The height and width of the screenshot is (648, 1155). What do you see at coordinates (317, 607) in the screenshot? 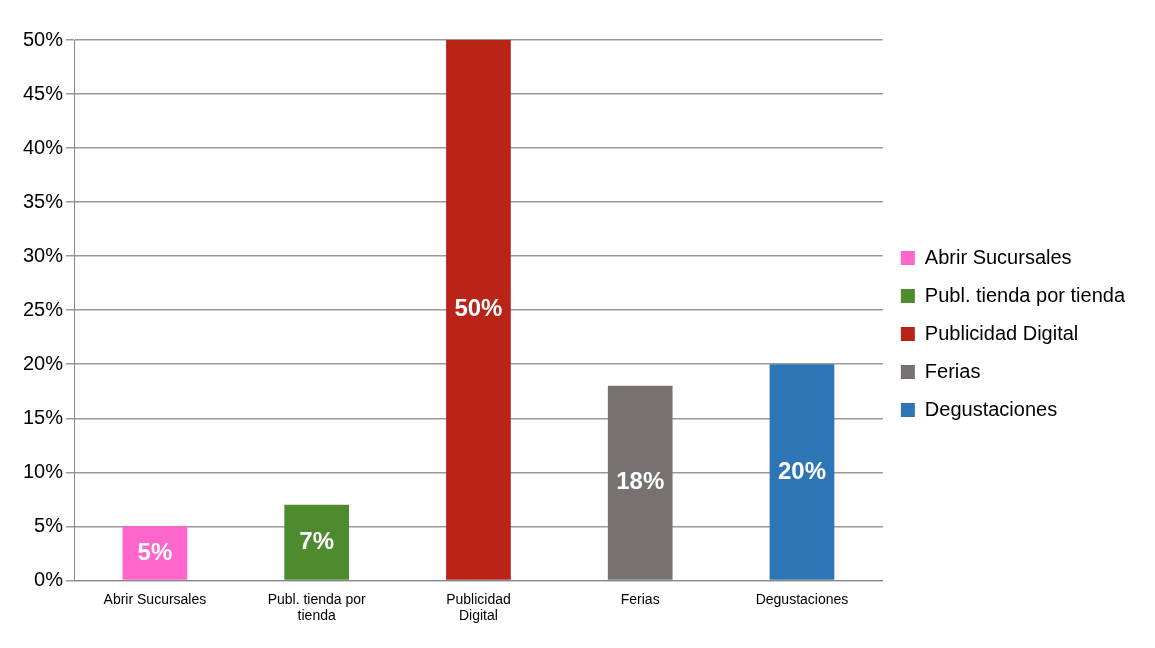
I see `x-tick-label: Publ. tienda por tienda` at bounding box center [317, 607].